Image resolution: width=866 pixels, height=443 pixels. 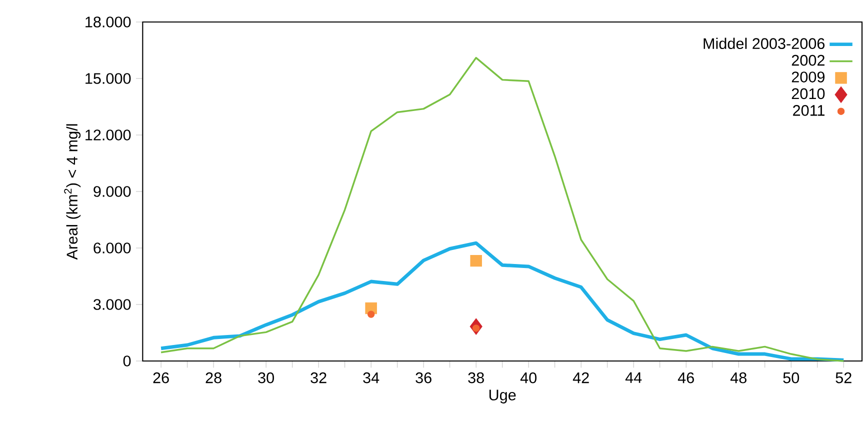 I want to click on y-tick-label: 18.000, so click(x=108, y=22).